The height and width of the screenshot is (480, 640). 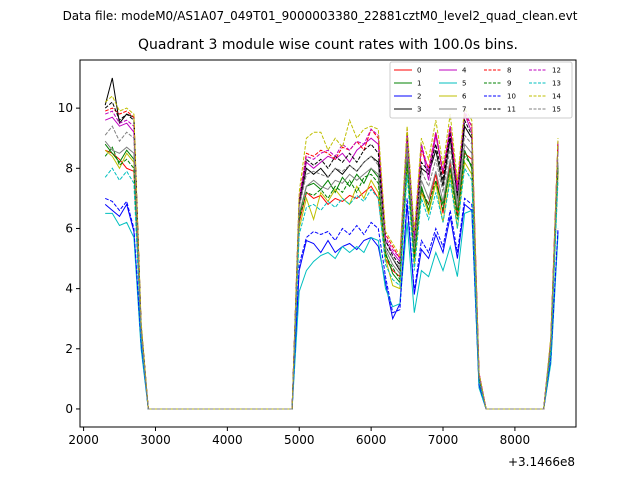 What do you see at coordinates (481, 90) in the screenshot?
I see `legend-box` at bounding box center [481, 90].